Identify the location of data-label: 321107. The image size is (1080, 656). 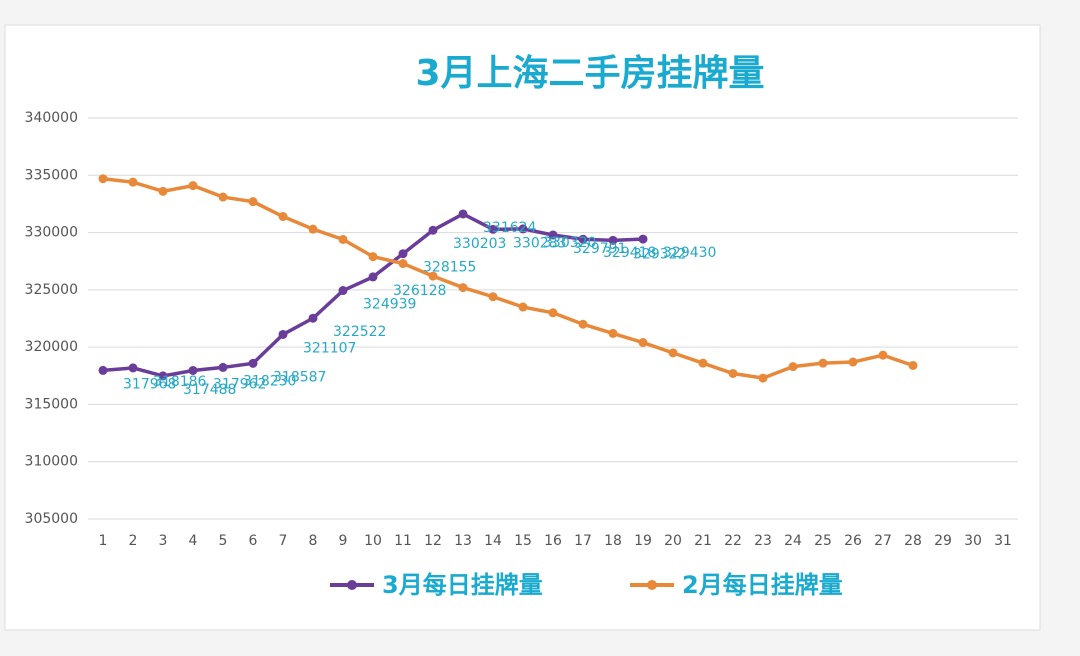
(329, 348).